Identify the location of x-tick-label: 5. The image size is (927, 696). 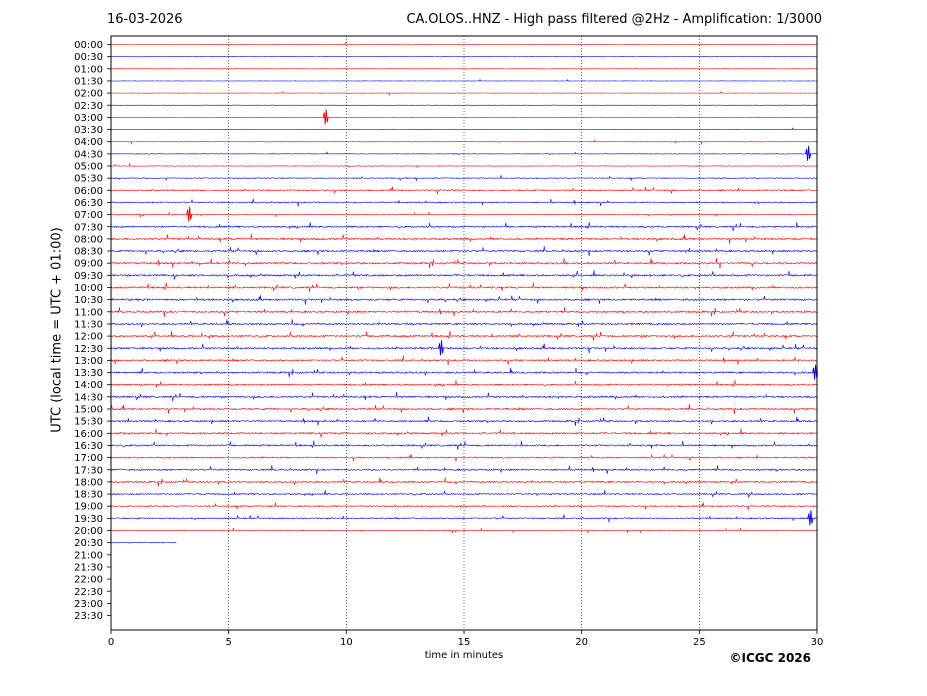
(228, 642).